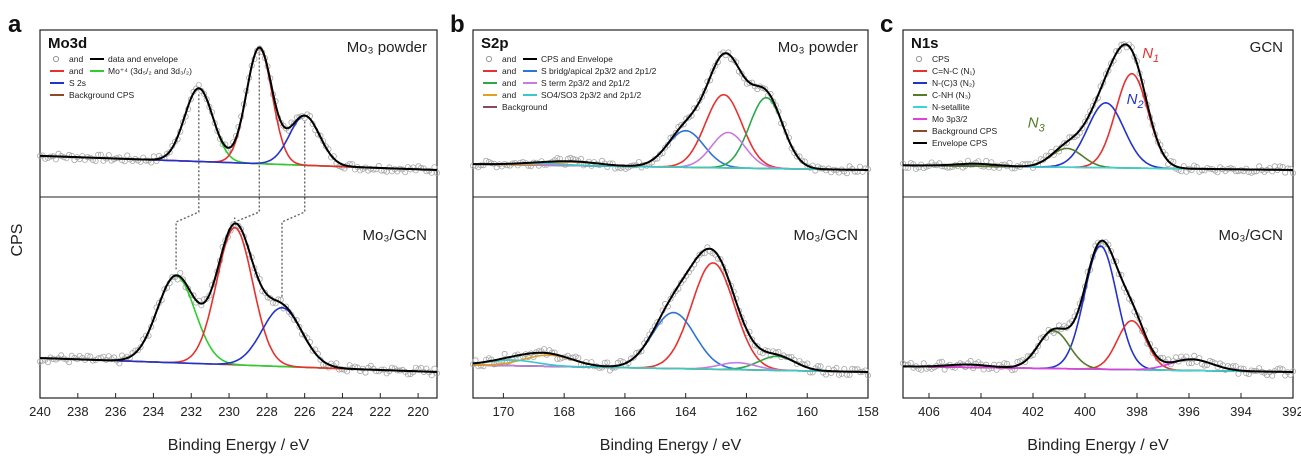 This screenshot has height=469, width=1301. What do you see at coordinates (599, 71) in the screenshot?
I see `legend-label: S bridg/apical 2p3/2 and 2p1/2` at bounding box center [599, 71].